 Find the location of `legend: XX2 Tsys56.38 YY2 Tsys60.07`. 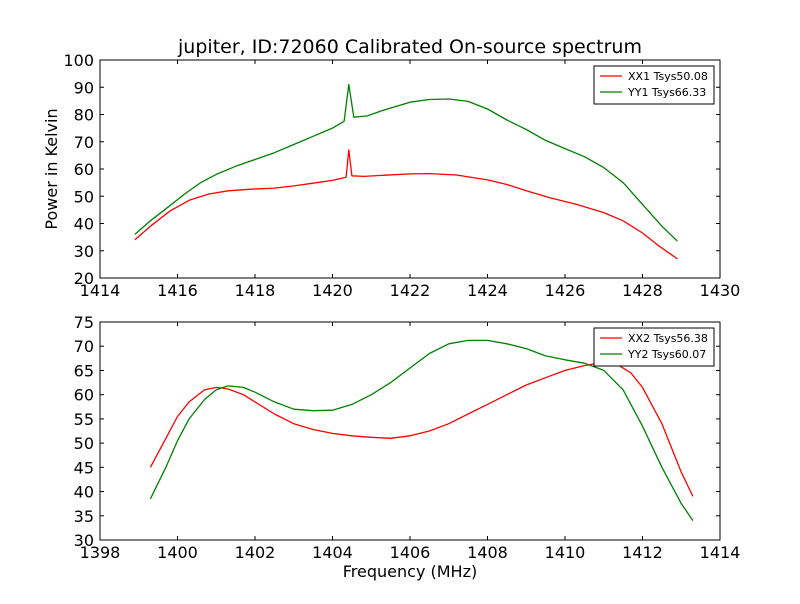

legend: XX2 Tsys56.38 YY2 Tsys60.07 is located at coordinates (654, 347).